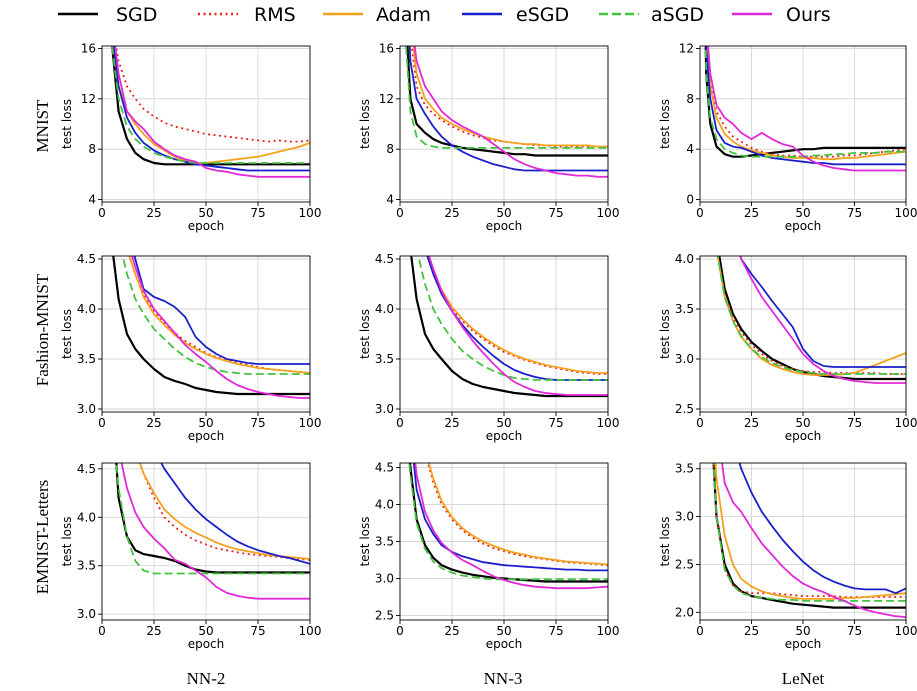 Image resolution: width=917 pixels, height=691 pixels. Describe the element at coordinates (42, 329) in the screenshot. I see `row-label-fashion-mnist: Fashion-MNIST` at that location.